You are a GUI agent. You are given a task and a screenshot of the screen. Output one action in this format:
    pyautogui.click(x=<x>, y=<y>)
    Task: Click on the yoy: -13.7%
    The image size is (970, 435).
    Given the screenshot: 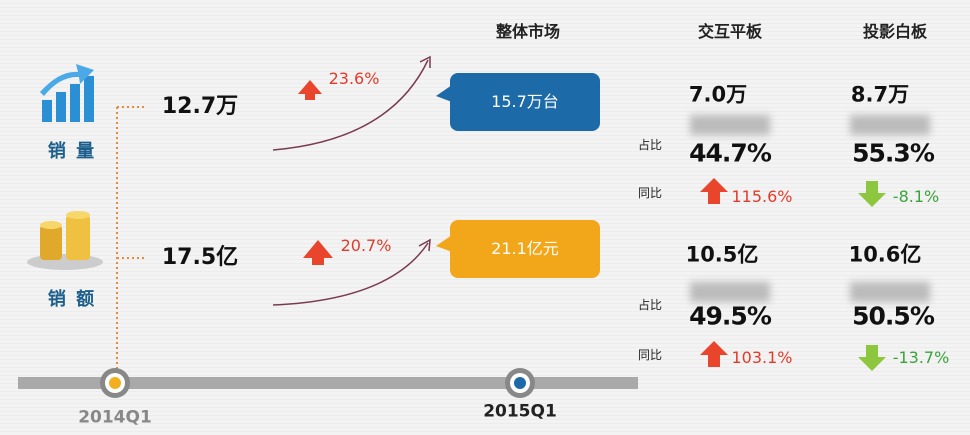 What is the action you would take?
    pyautogui.click(x=921, y=357)
    